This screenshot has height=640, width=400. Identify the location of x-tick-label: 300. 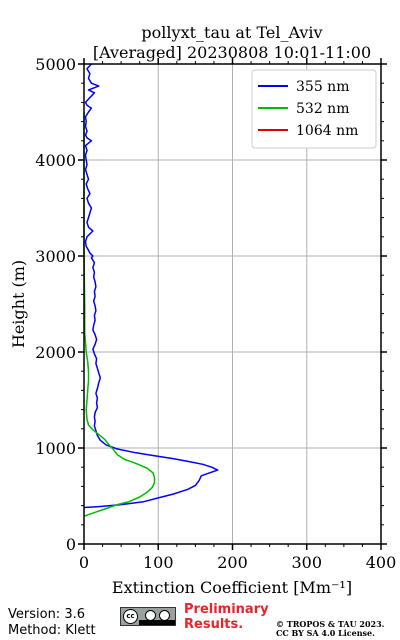
(306, 562).